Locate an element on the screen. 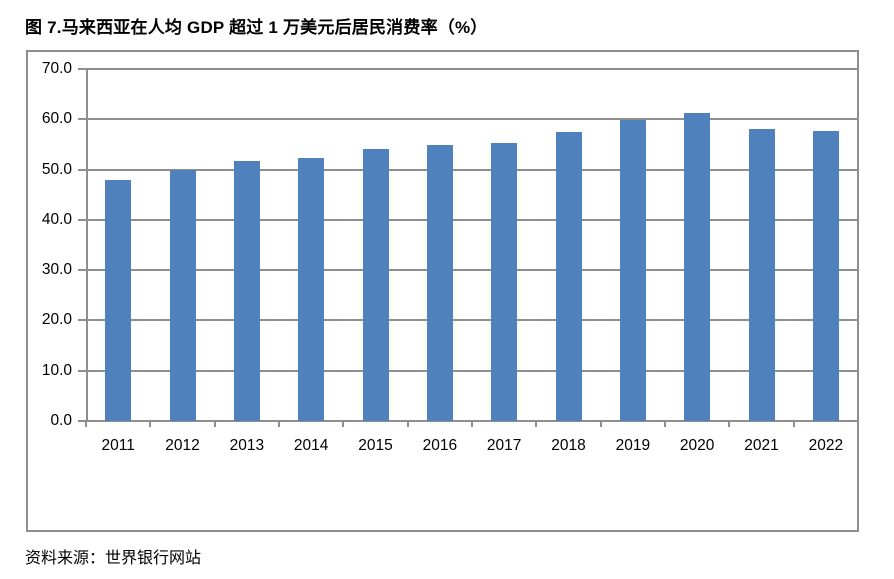 The width and height of the screenshot is (894, 579). figure-title: 图 7.马来西亚在人均 GDP 超过 1 万美元后居民消费率（%） is located at coordinates (256, 27).